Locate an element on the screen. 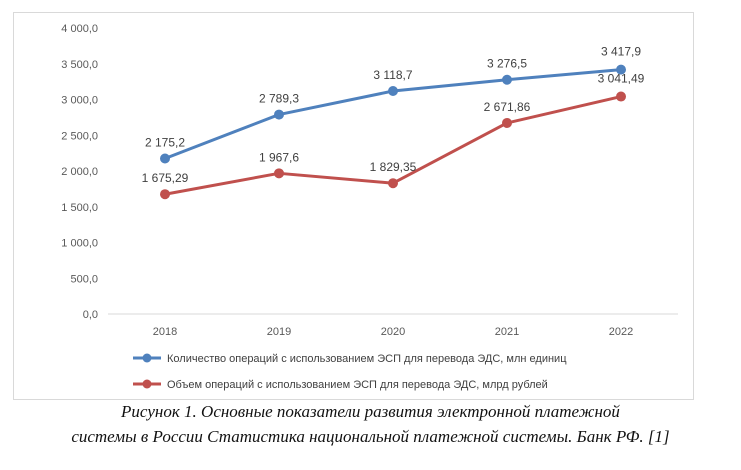 Image resolution: width=741 pixels, height=470 pixels. y-tick-label: 0,0 is located at coordinates (90, 315).